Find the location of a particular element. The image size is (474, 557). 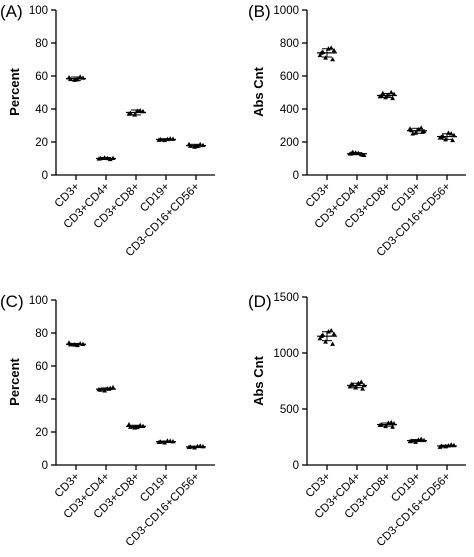

y-ticks-b: 0 200 400 600 800 1000 is located at coordinates (290, 93).